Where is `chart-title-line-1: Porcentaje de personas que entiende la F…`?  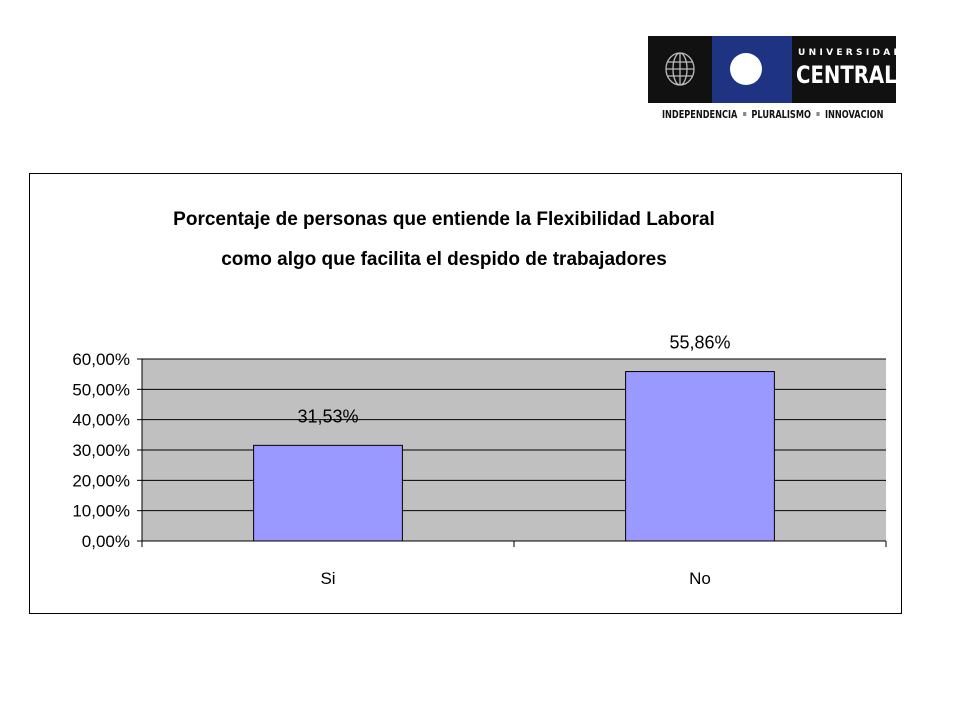
chart-title-line-1: Porcentaje de personas que entiende la F… is located at coordinates (444, 219).